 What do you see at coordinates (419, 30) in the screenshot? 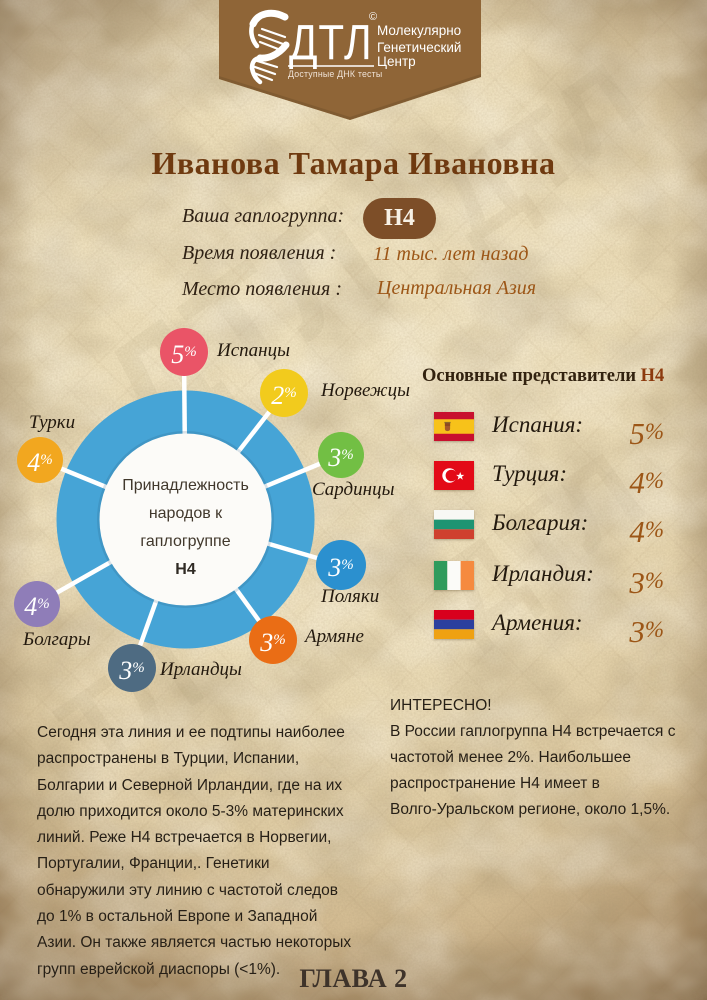
I see `svg-text: Молекулярно` at bounding box center [419, 30].